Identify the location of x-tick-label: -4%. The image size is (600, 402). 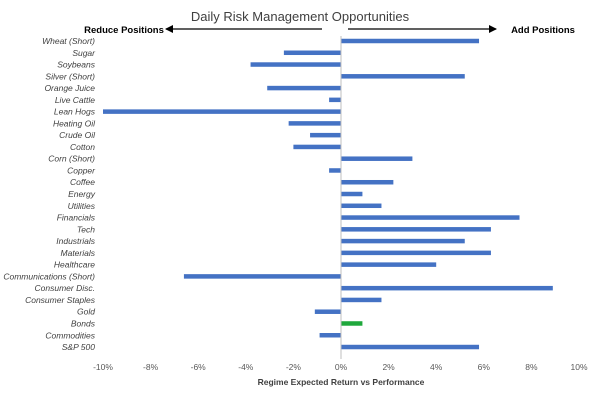
(246, 367).